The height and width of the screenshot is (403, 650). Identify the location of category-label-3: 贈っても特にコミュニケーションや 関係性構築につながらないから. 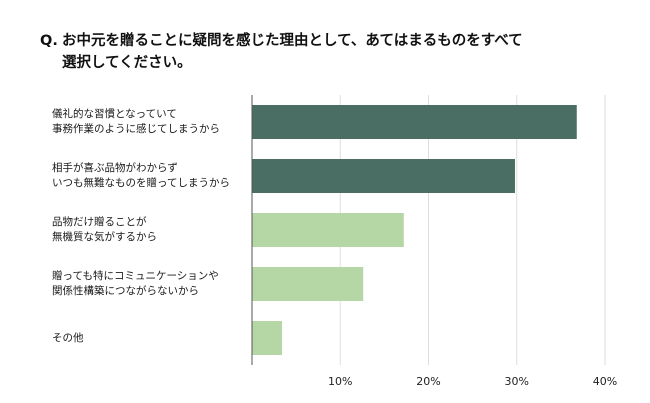
(150, 284).